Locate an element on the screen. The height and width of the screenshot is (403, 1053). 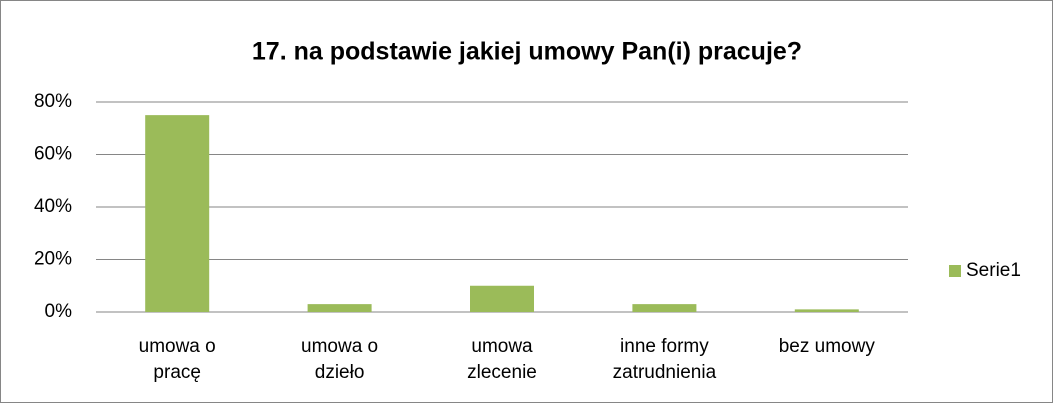
x-tick-label: umowa zlecenie is located at coordinates (502, 359).